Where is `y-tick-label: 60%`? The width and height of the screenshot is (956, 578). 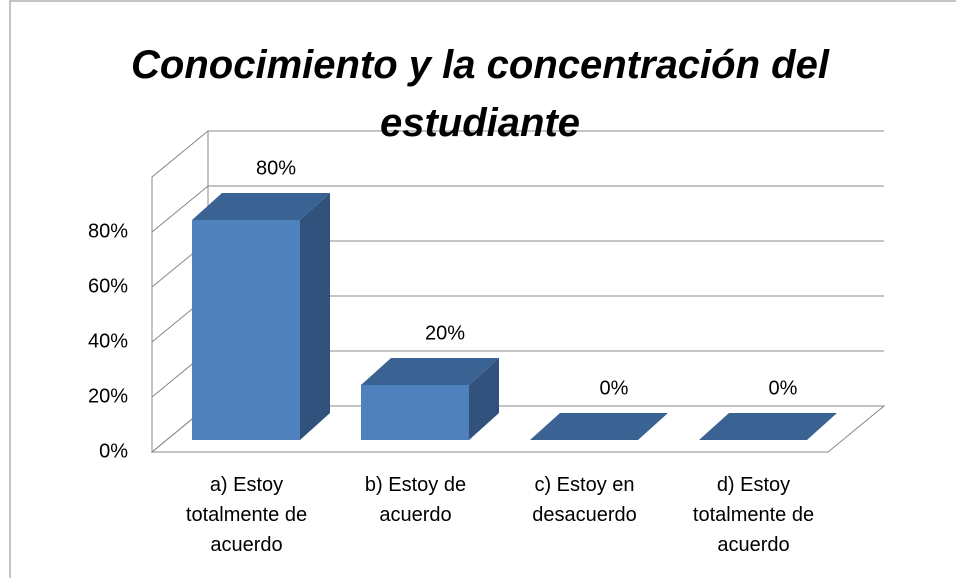
y-tick-label: 60% is located at coordinates (108, 286).